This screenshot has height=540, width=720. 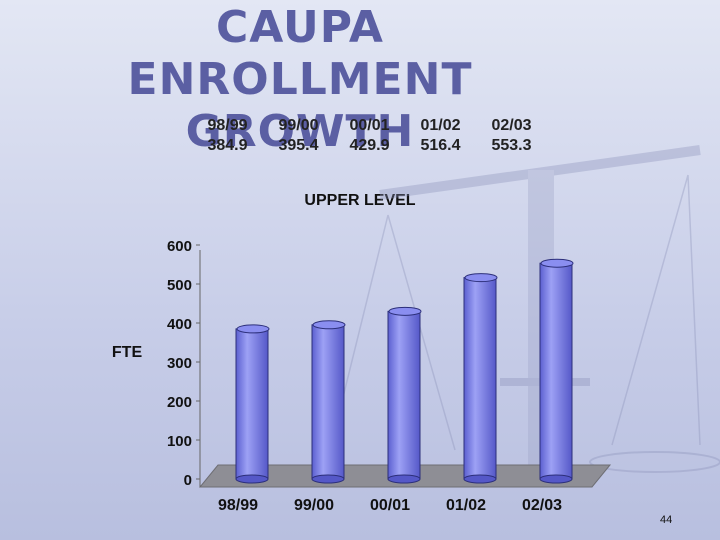 I want to click on y-tick-label: 600, so click(x=179, y=246).